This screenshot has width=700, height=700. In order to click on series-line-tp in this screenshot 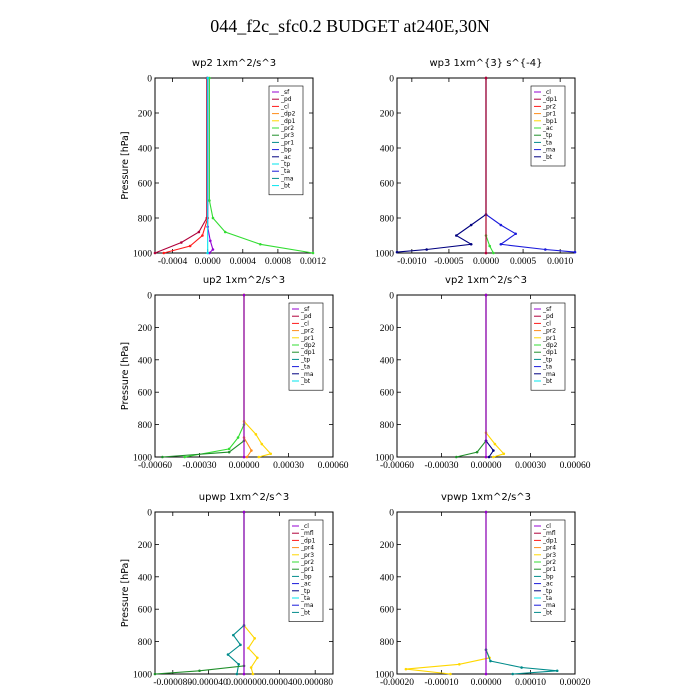, I will do `click(441, 165)`.